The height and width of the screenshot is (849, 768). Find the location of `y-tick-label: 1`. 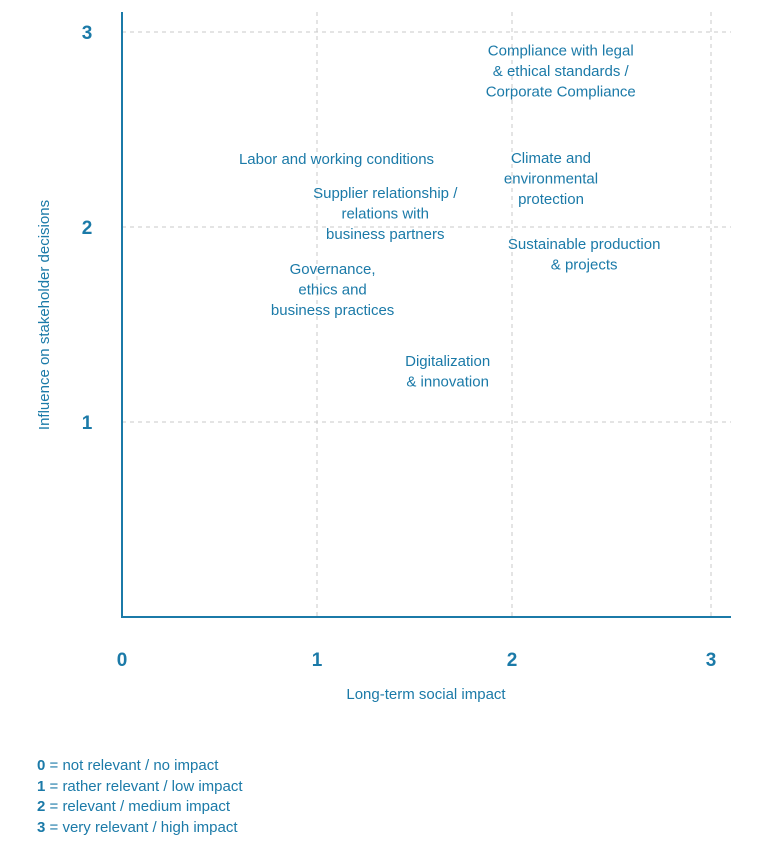

y-tick-label: 1 is located at coordinates (87, 423).